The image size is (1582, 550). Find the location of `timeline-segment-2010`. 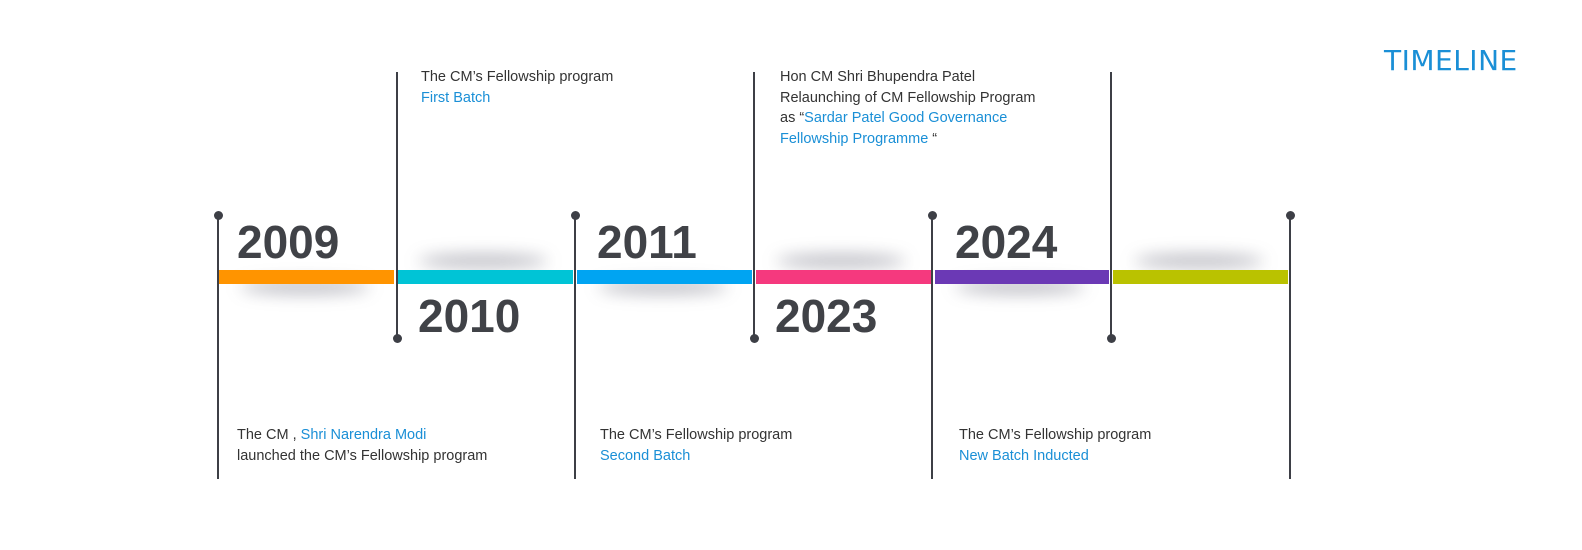

timeline-segment-2010 is located at coordinates (485, 277).